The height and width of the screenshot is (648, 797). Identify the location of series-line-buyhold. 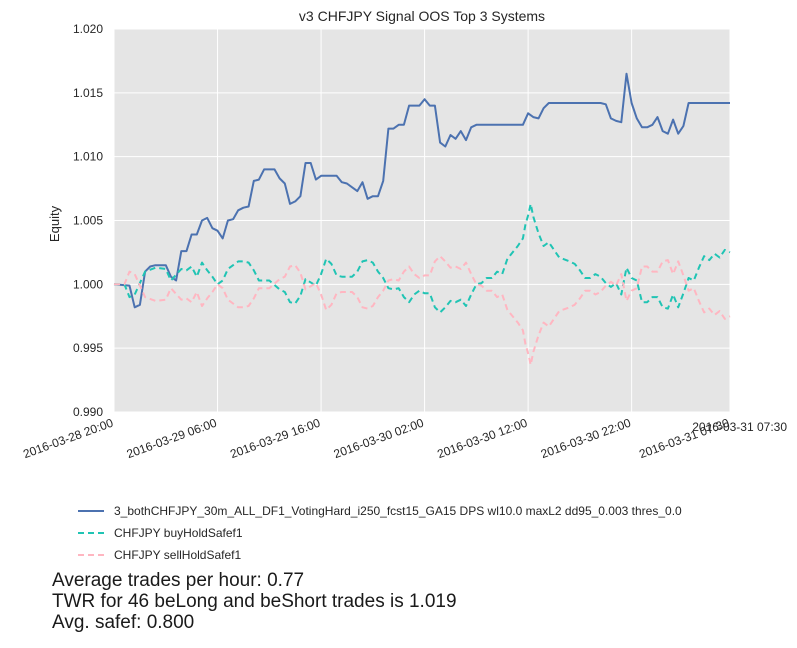
(422, 258).